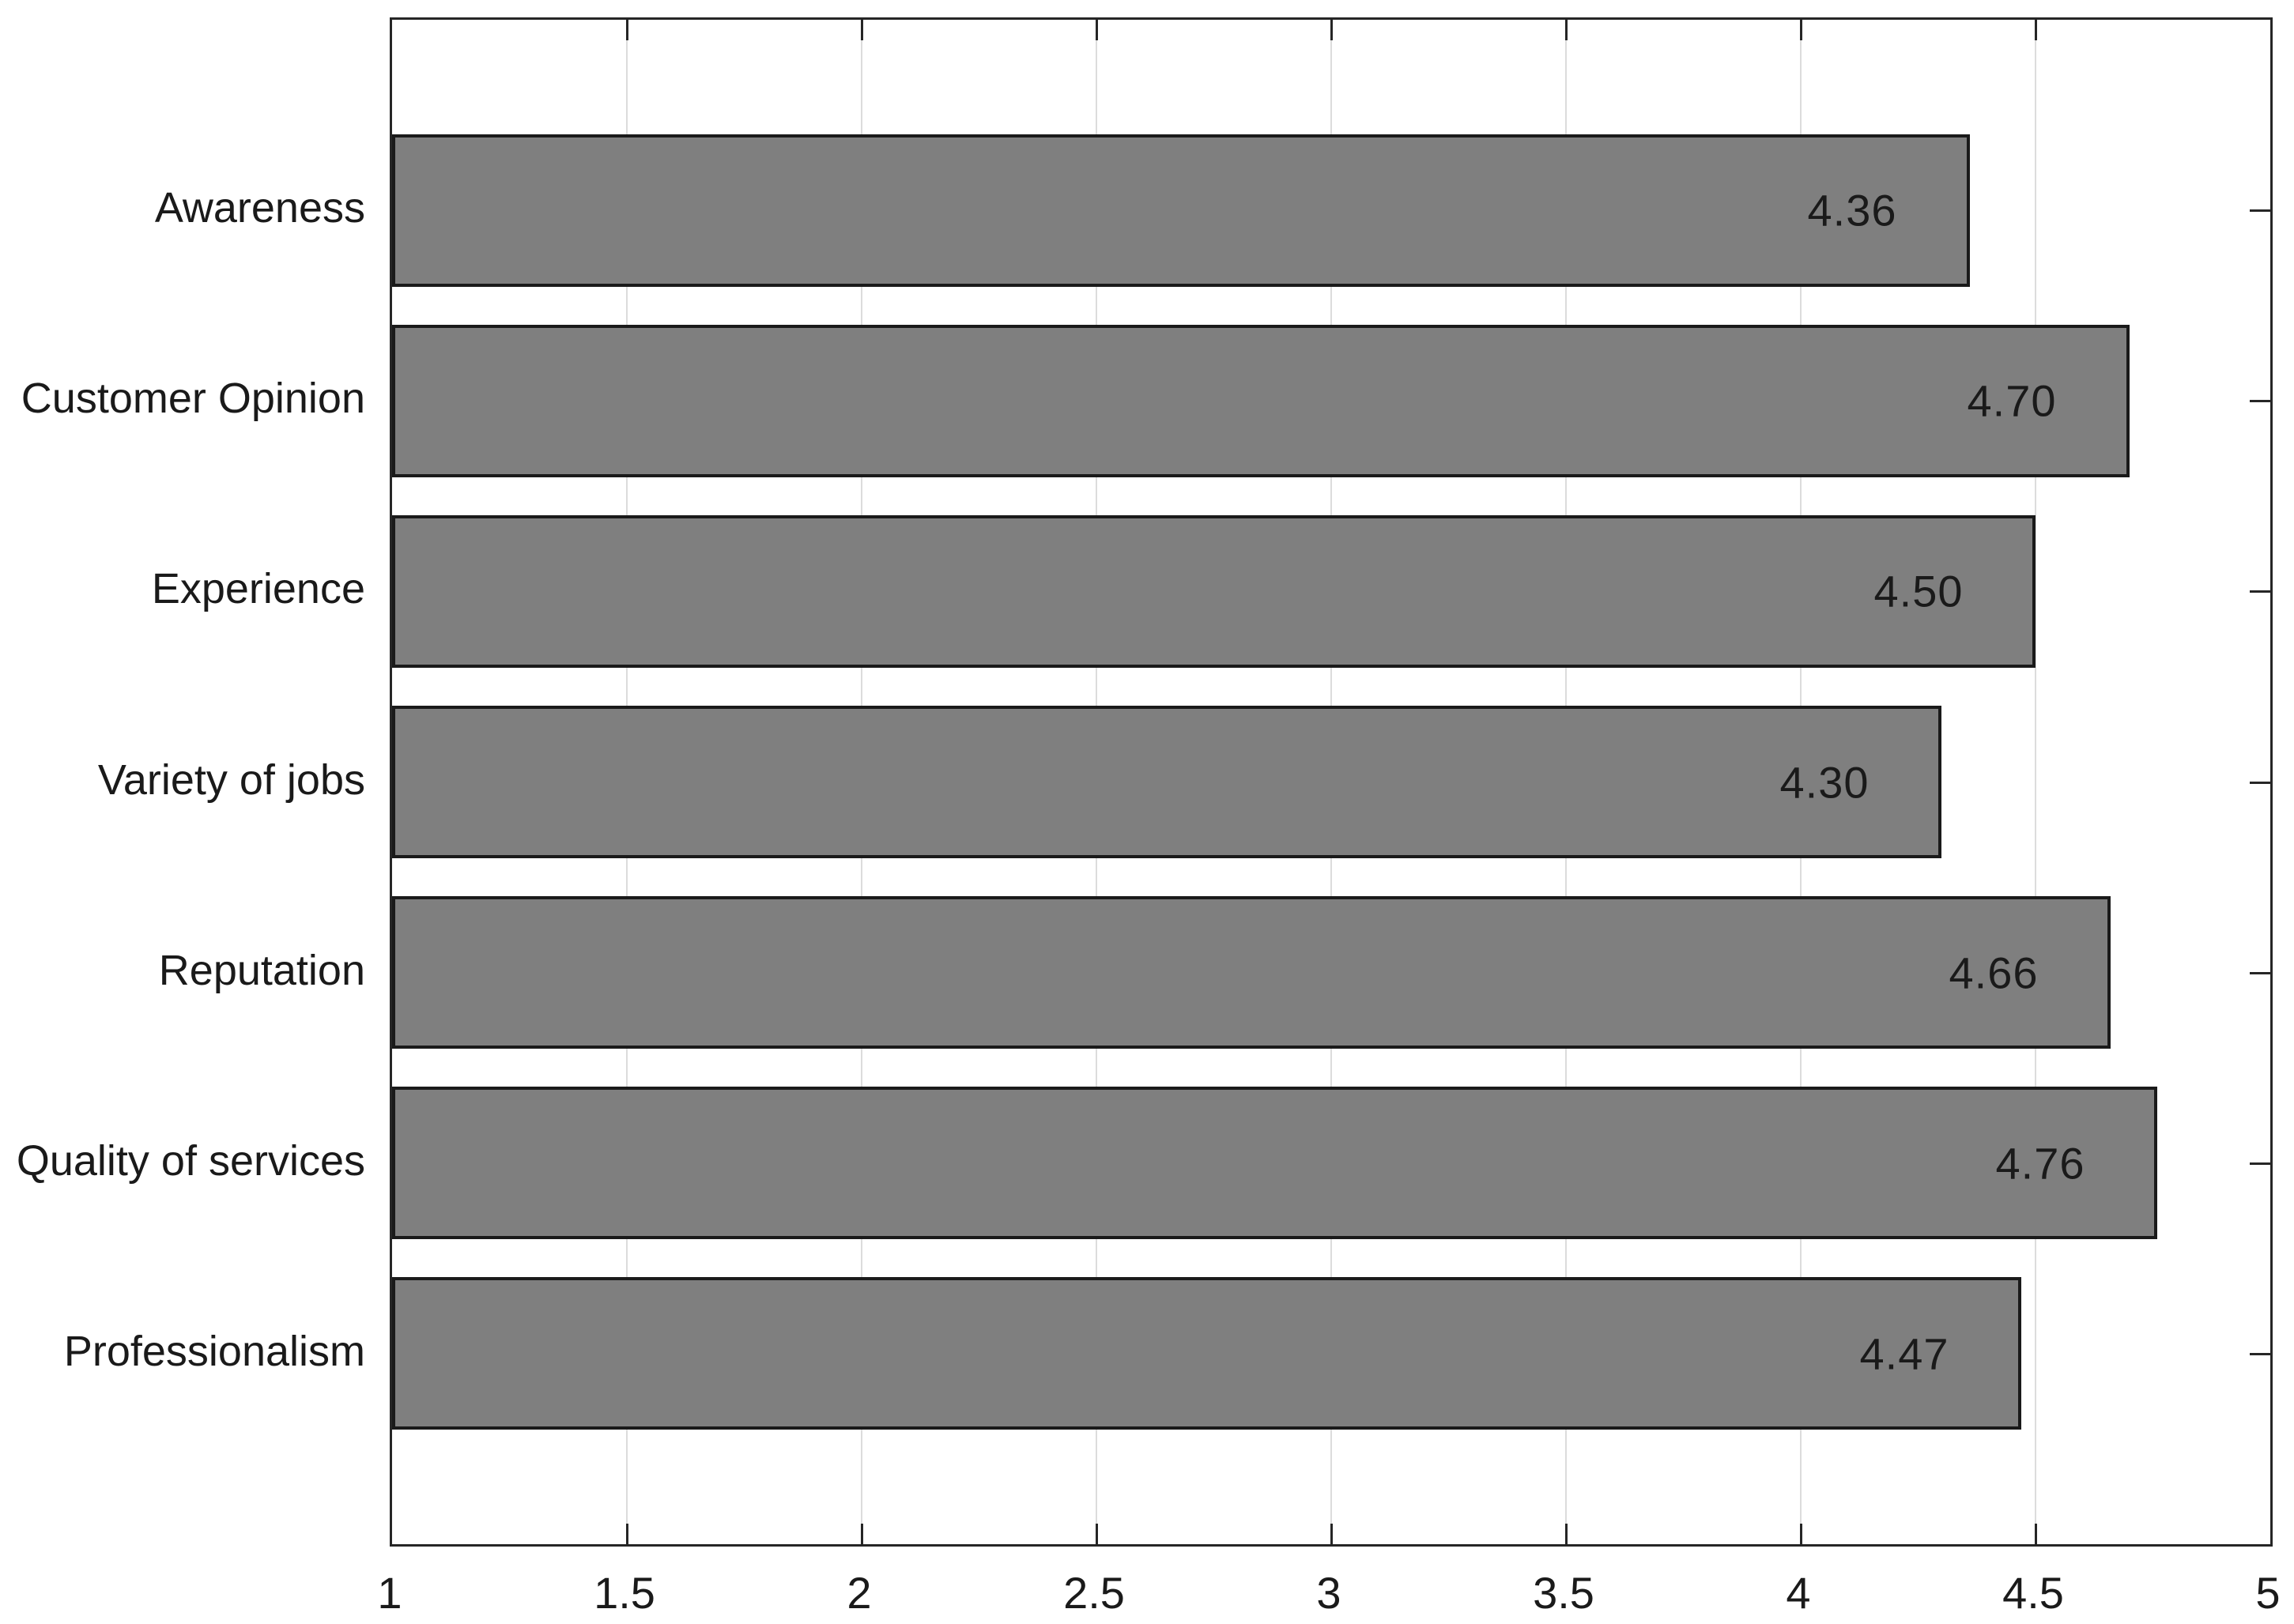 Image resolution: width=2294 pixels, height=1624 pixels. What do you see at coordinates (190, 1161) in the screenshot?
I see `category-label: Quality of services` at bounding box center [190, 1161].